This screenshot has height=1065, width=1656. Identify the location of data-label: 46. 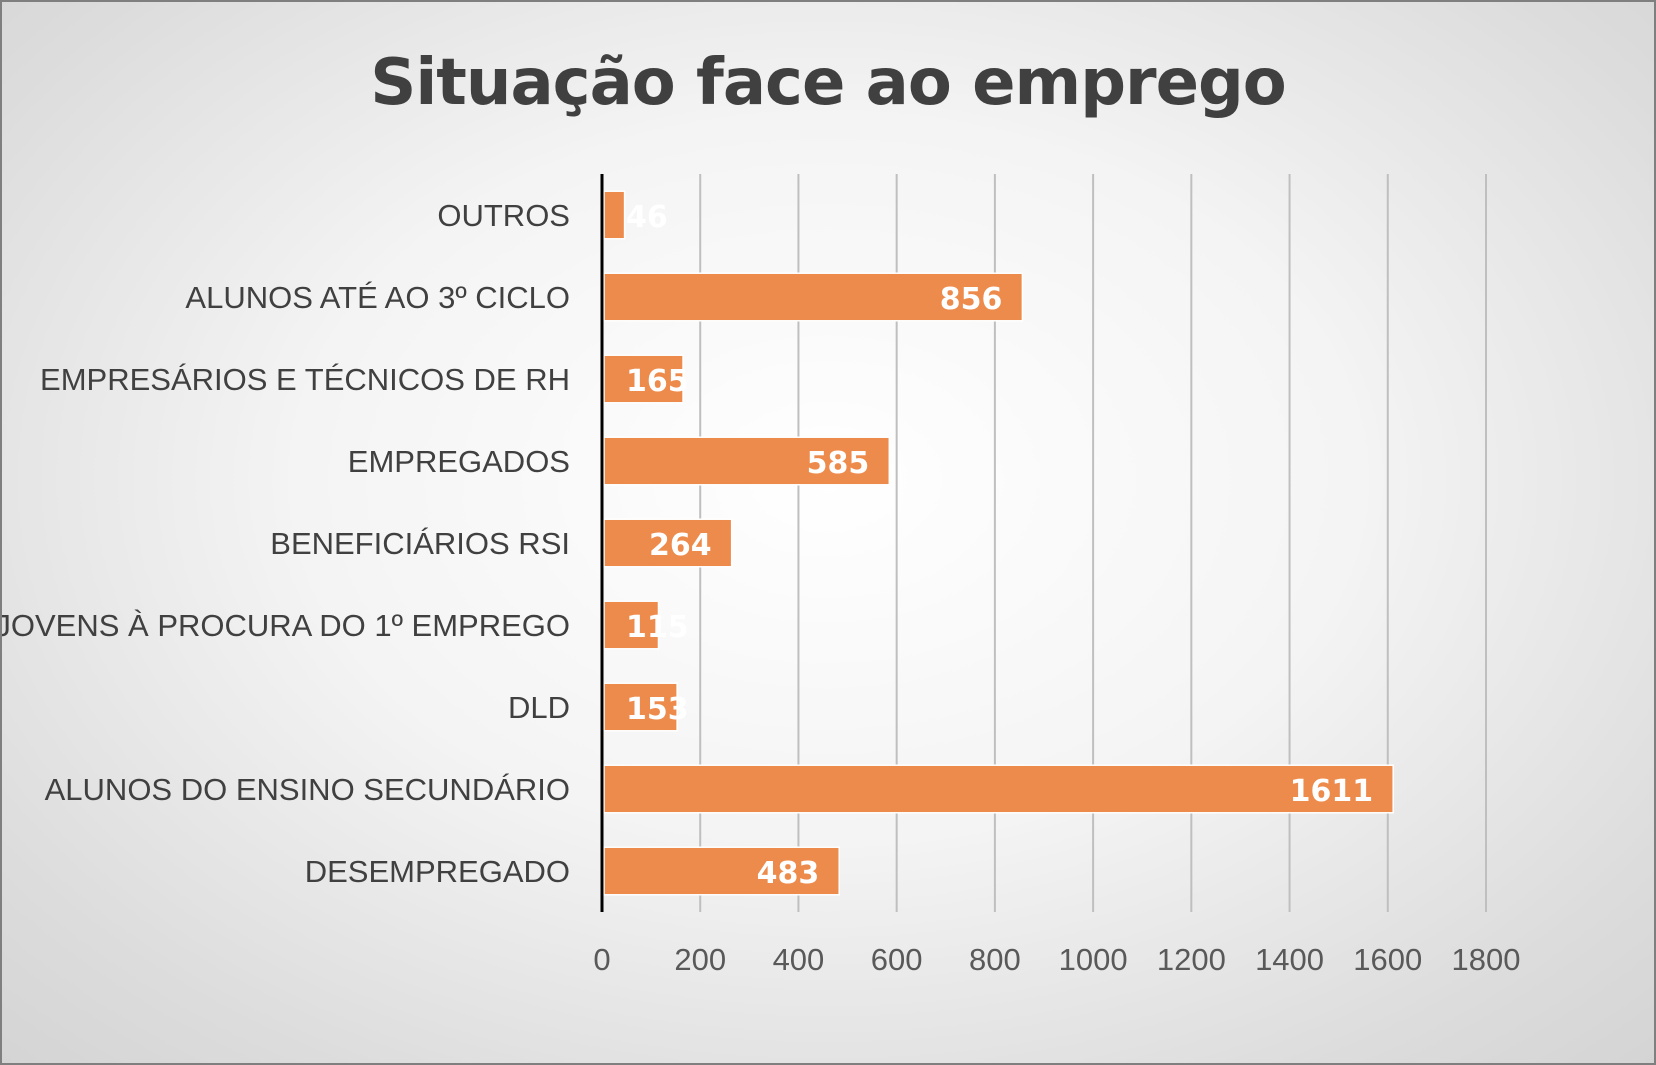
(647, 217).